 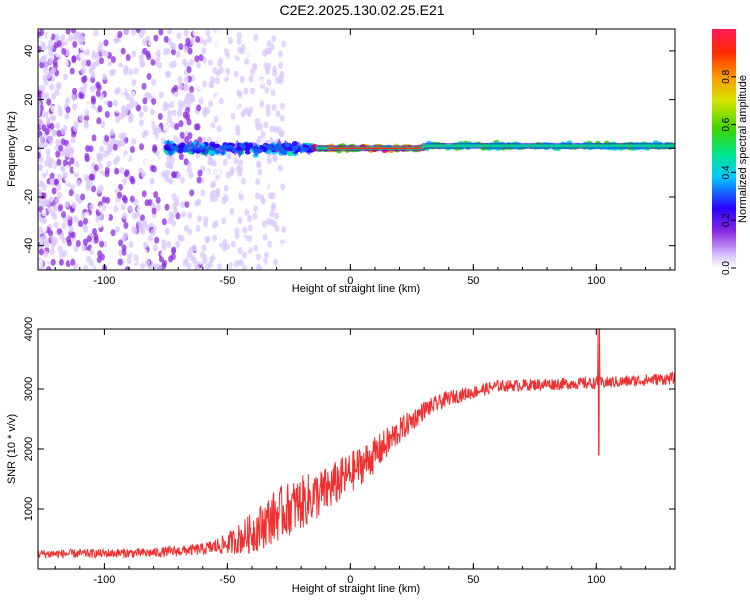 I want to click on snr-ytick-label: 1000, so click(x=29, y=509).